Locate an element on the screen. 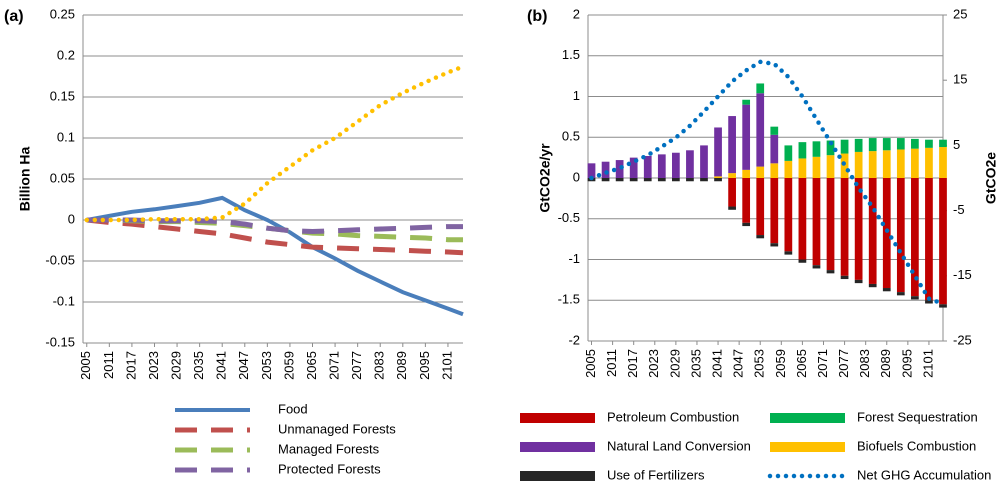 This screenshot has height=482, width=1003. legend-label: Natural Land Conversion is located at coordinates (679, 445).